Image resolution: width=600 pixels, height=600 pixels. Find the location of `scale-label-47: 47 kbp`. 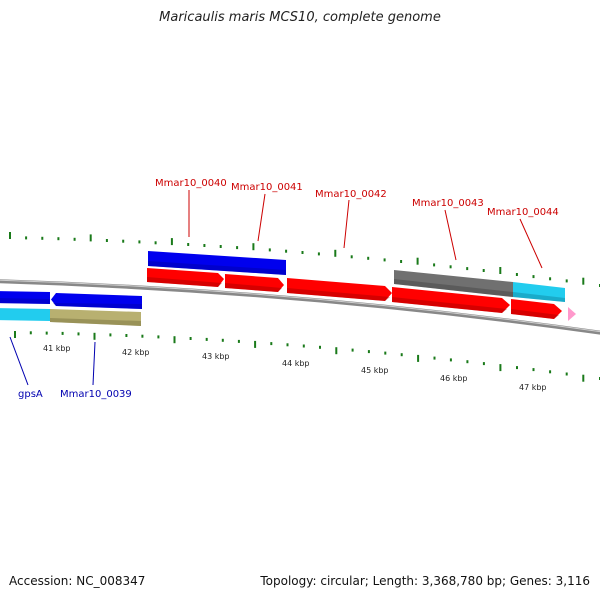

scale-label-47: 47 kbp is located at coordinates (533, 387).